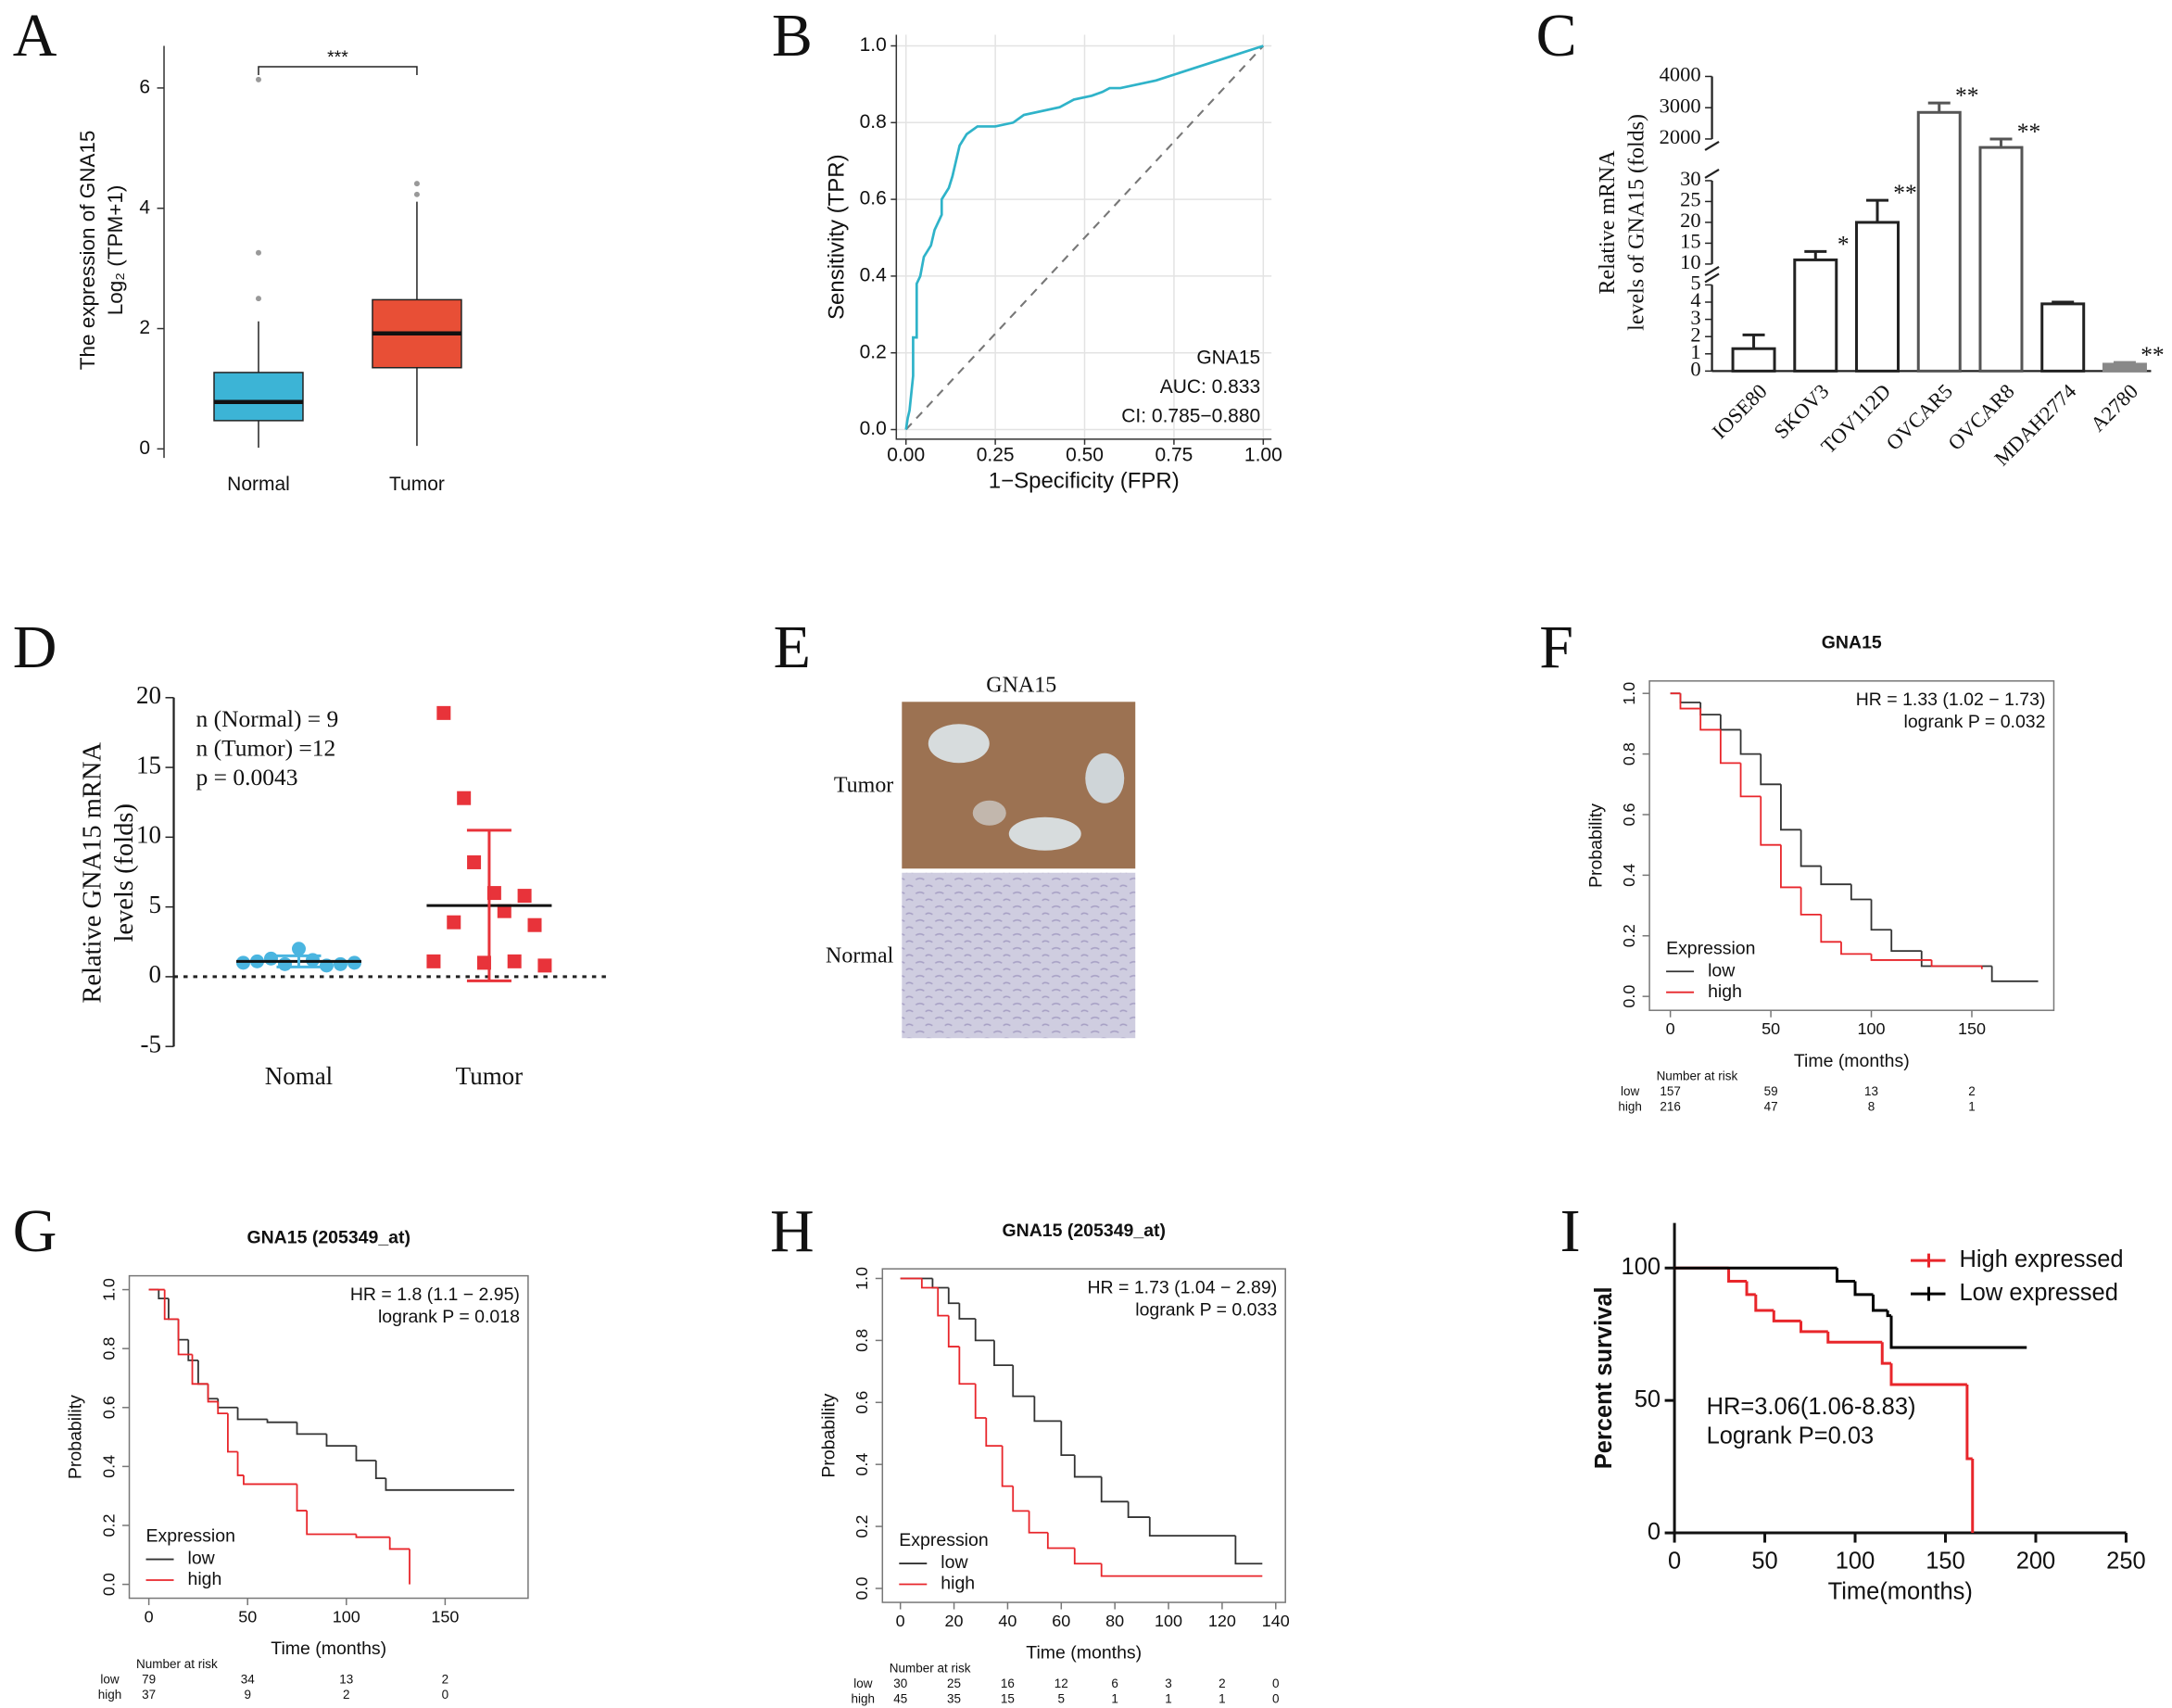  What do you see at coordinates (792, 1231) in the screenshot?
I see `panel-letter: H` at bounding box center [792, 1231].